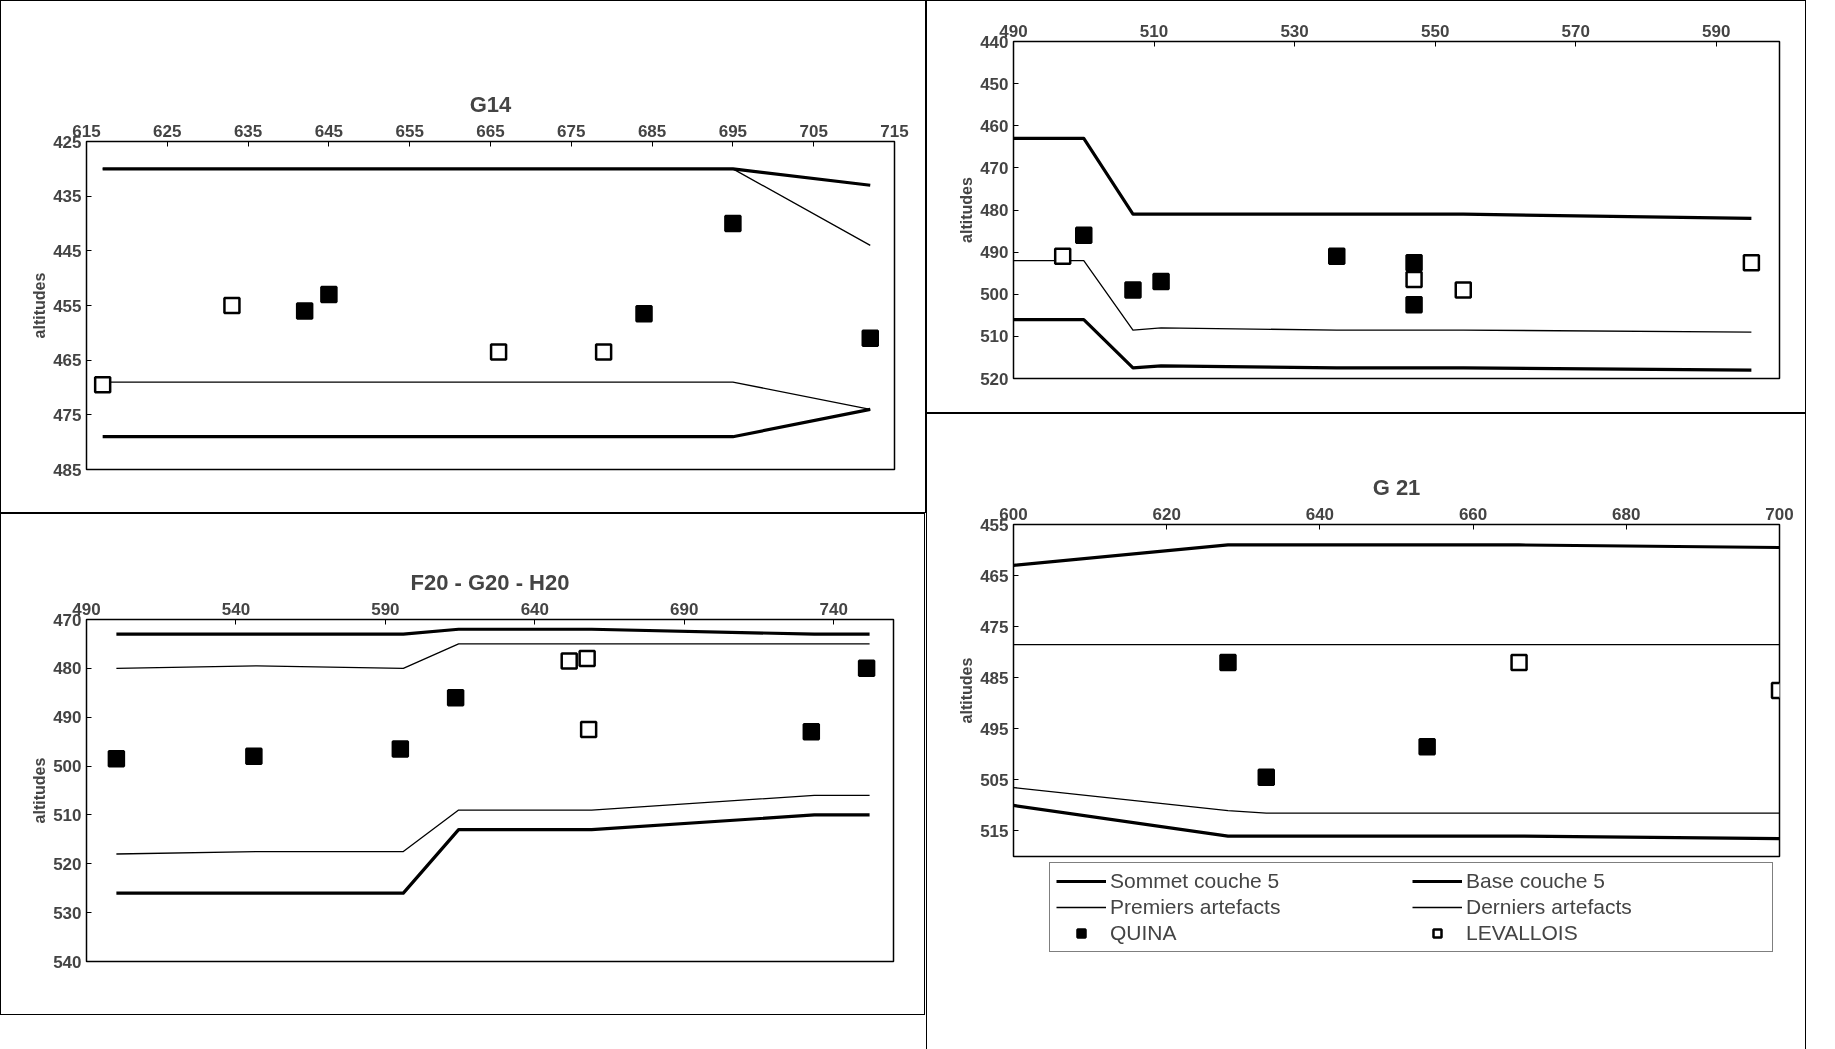 This screenshot has width=1835, height=1049. I want to click on legend-label: QUINA, so click(1144, 933).